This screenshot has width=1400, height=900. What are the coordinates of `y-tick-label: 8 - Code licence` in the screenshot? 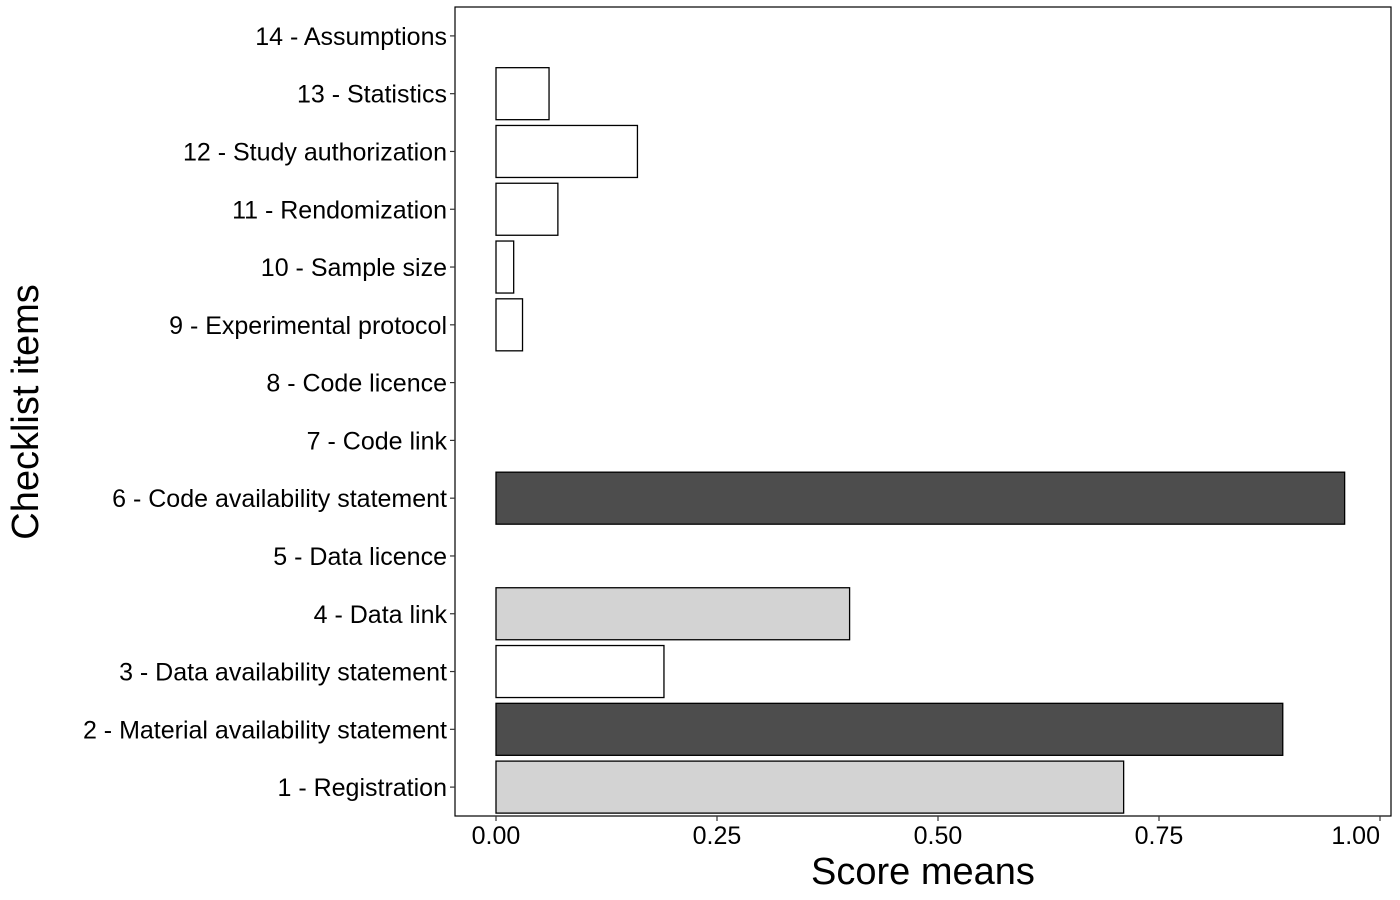 It's located at (356, 384).